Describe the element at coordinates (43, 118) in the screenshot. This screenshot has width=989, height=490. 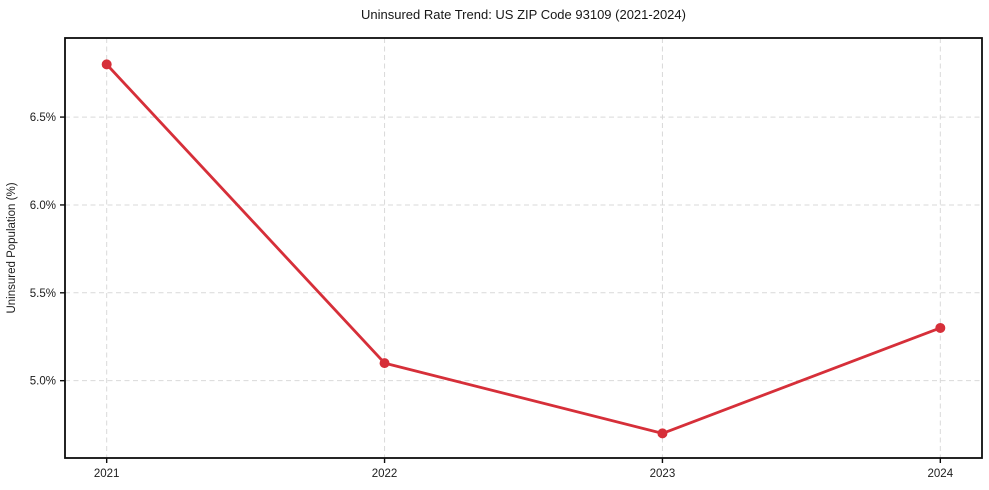
I see `y-tick-label: 6.5%` at that location.